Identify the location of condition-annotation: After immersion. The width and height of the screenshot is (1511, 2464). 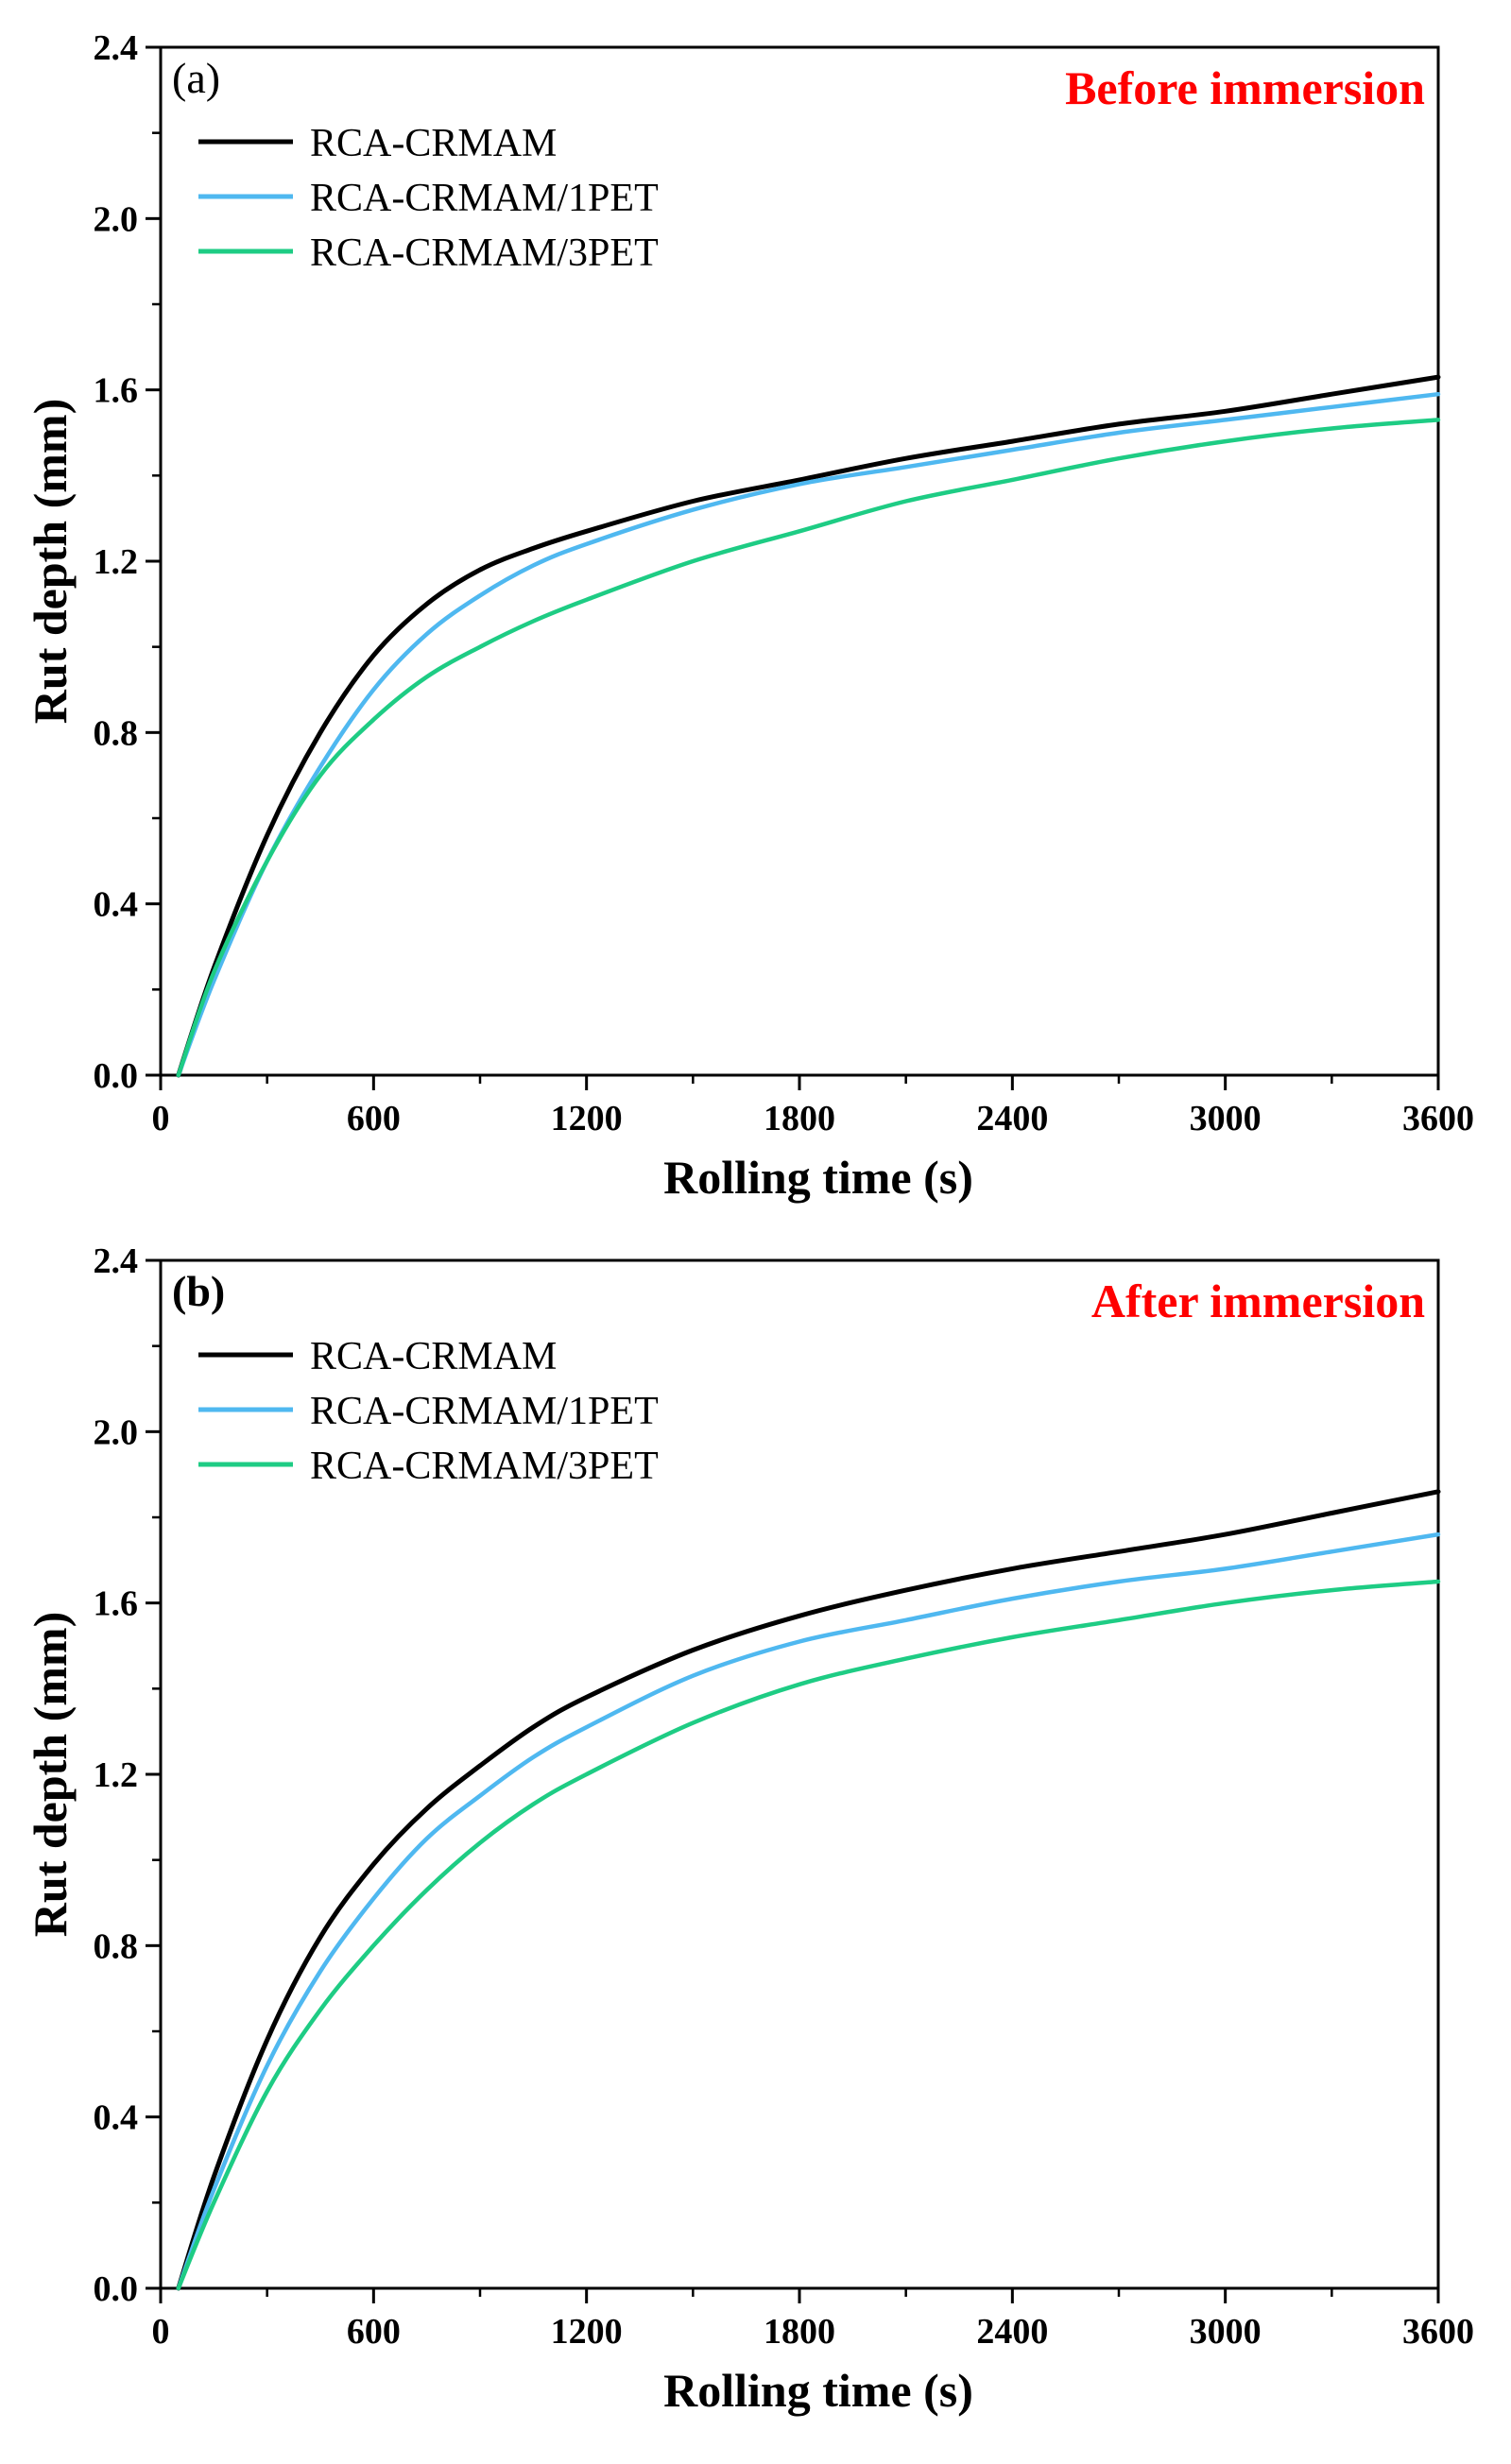
(1258, 1301).